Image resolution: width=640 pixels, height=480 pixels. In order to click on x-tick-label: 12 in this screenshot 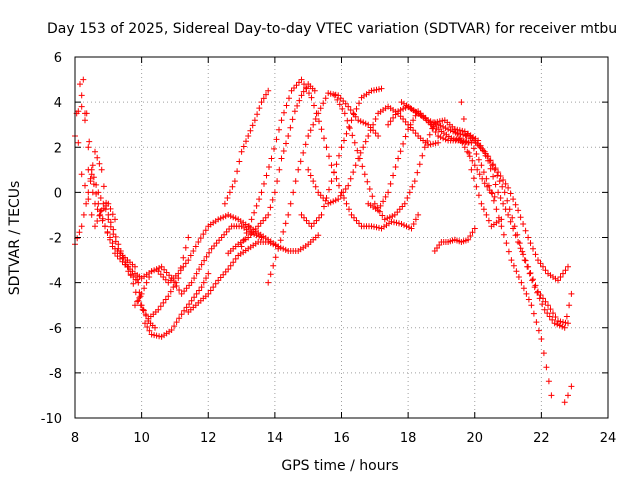, I will do `click(208, 438)`.